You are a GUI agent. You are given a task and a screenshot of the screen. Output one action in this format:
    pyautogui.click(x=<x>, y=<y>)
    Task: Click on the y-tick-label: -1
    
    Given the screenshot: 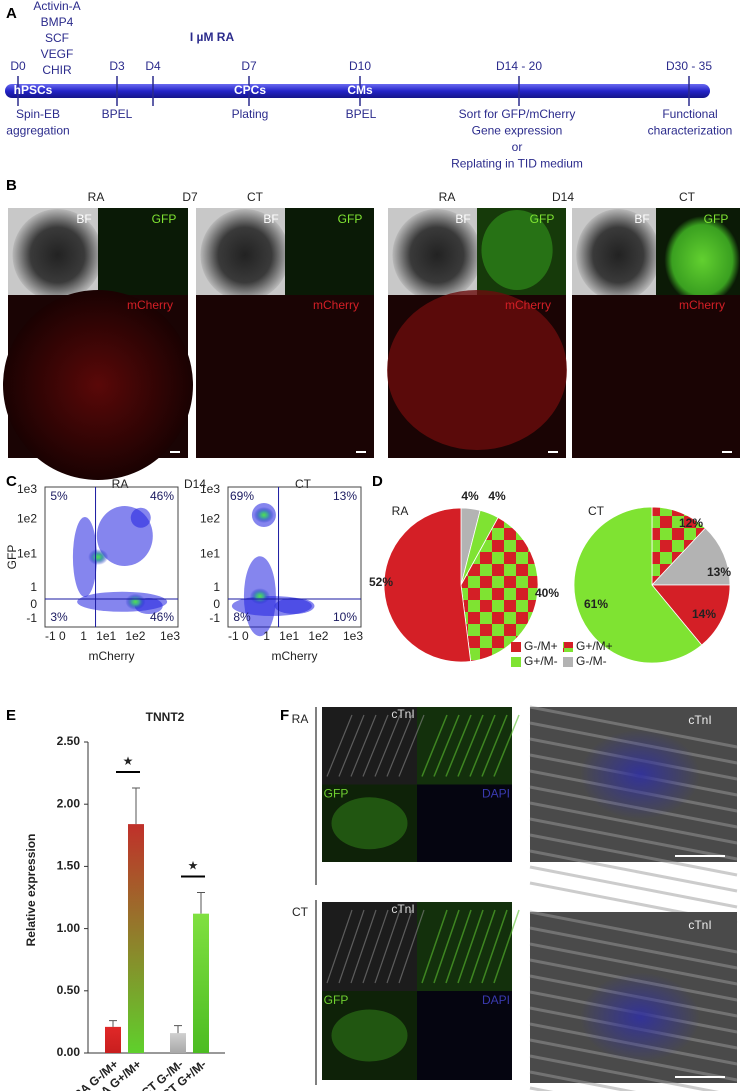 What is the action you would take?
    pyautogui.click(x=214, y=618)
    